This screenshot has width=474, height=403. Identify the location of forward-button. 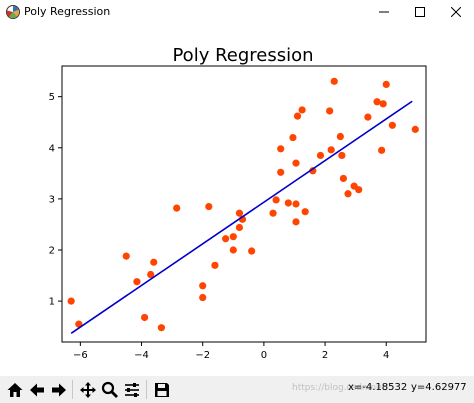
(59, 389).